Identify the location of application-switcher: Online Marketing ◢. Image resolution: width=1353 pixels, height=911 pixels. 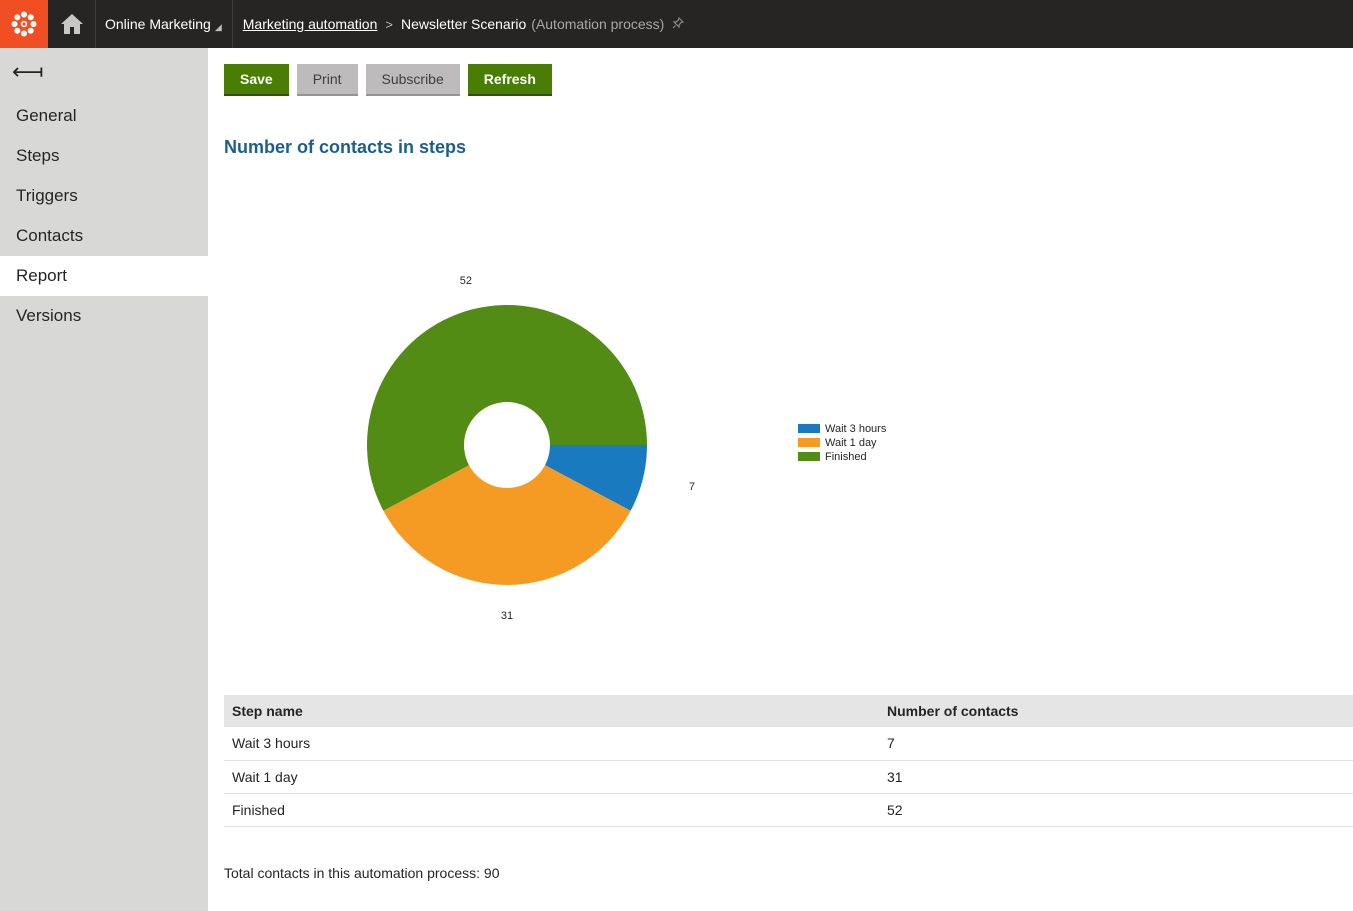
(164, 24).